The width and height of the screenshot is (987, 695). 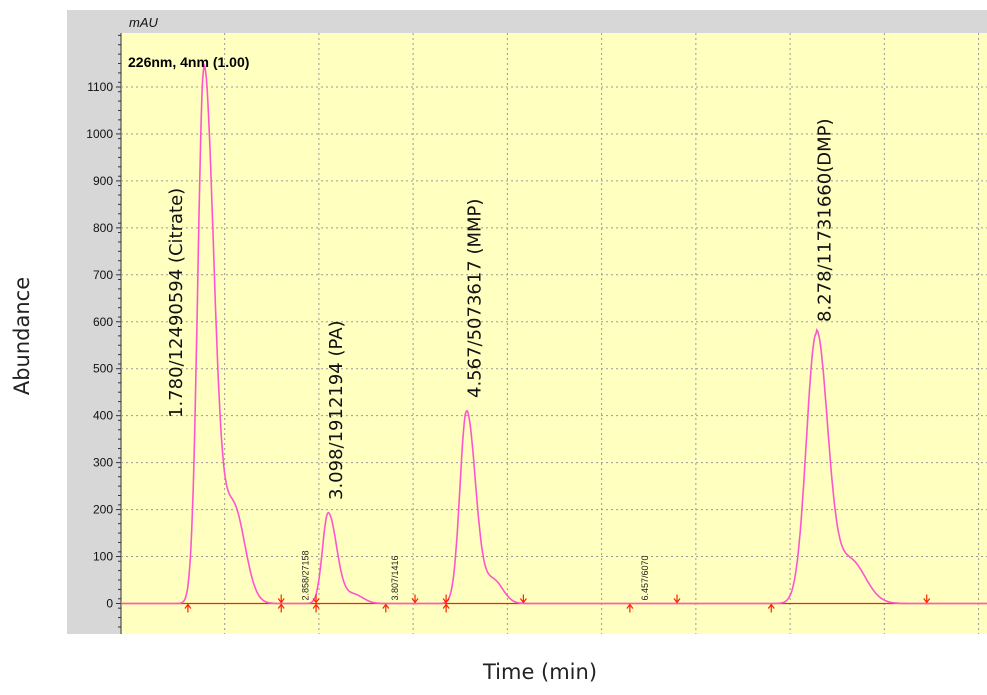 What do you see at coordinates (103, 369) in the screenshot?
I see `y-tick-label: 500` at bounding box center [103, 369].